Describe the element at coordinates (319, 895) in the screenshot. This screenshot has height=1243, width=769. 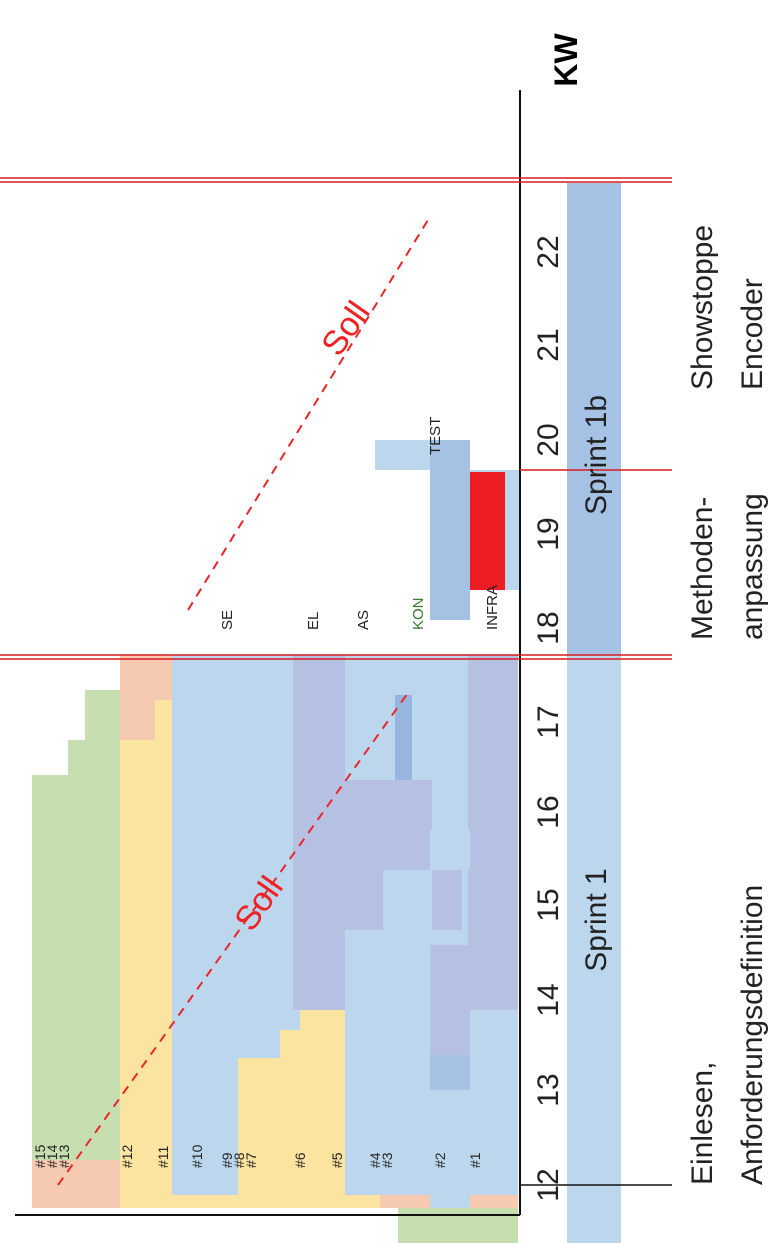
I see `cell-sprint1b-el2` at that location.